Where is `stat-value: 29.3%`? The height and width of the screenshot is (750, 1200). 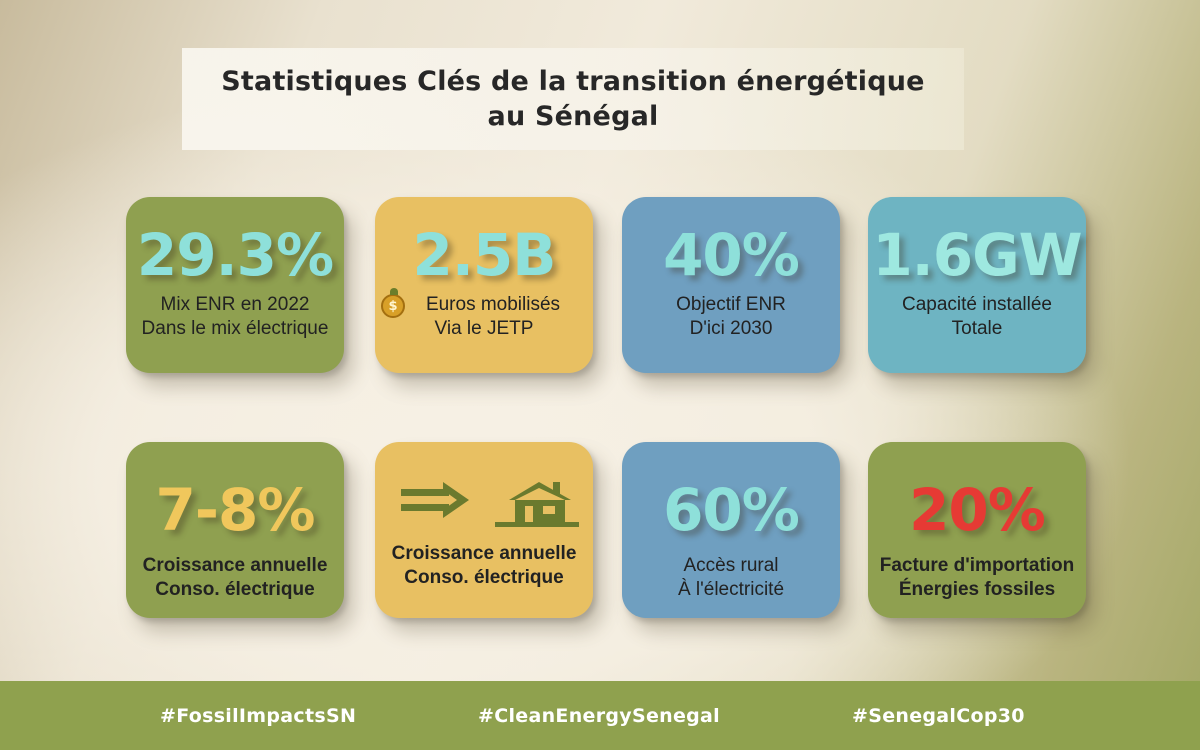
stat-value: 29.3% is located at coordinates (235, 255).